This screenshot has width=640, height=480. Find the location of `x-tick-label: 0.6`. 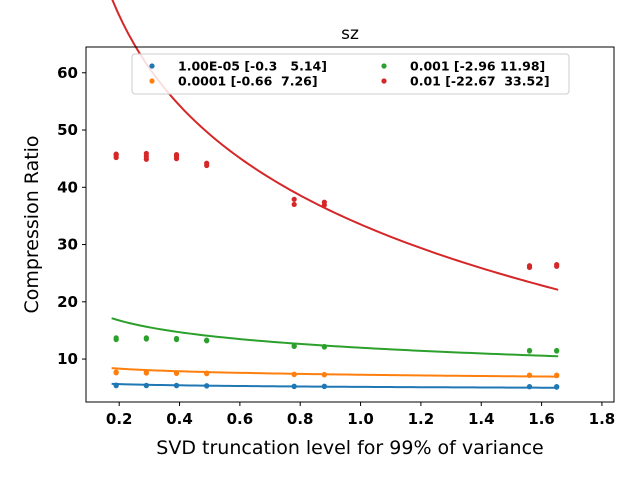

x-tick-label: 0.6 is located at coordinates (240, 419).